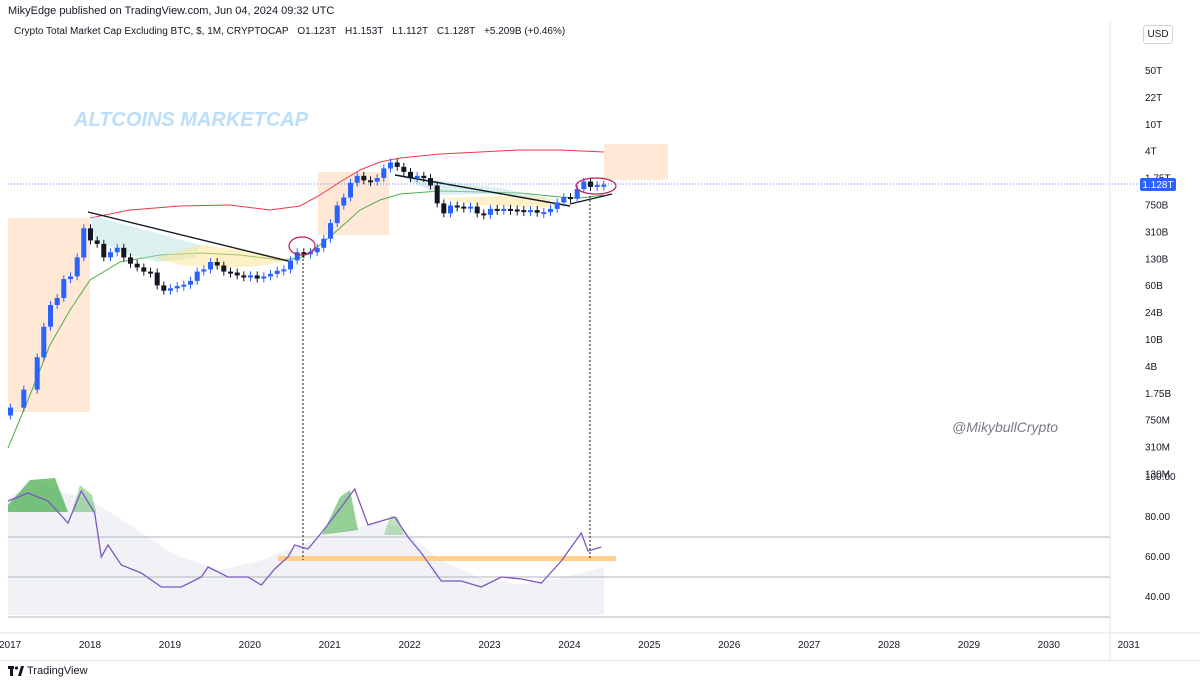 This screenshot has width=1200, height=682. Describe the element at coordinates (190, 237) in the screenshot. I see `trendline-descending` at that location.